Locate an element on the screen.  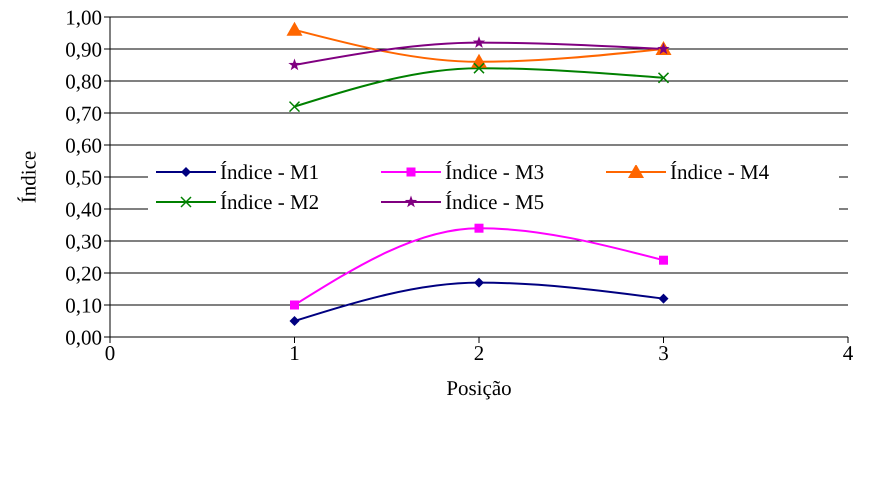
x-tick-label: 3 is located at coordinates (663, 352).